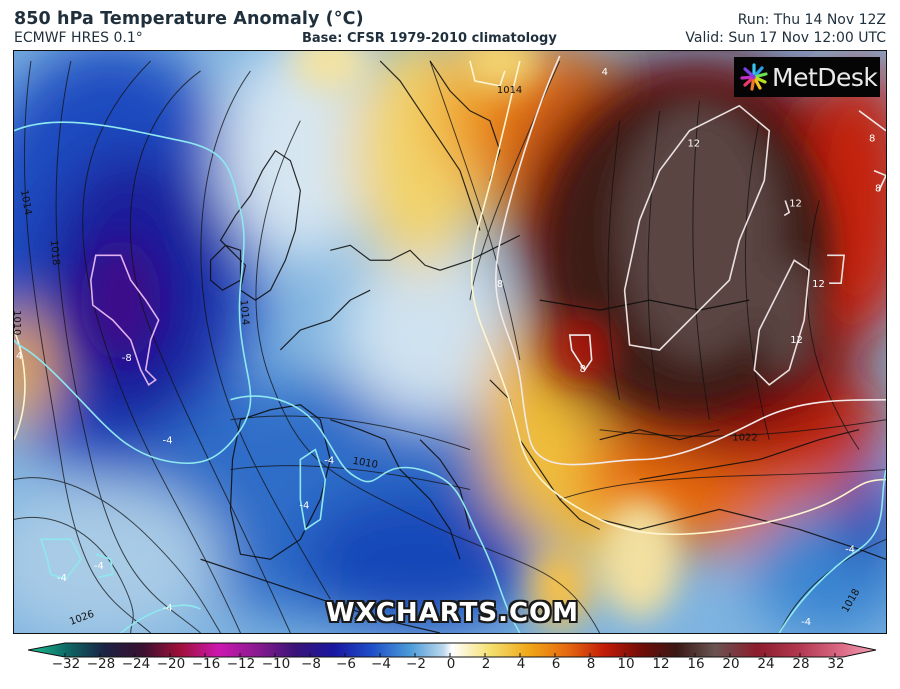 The height and width of the screenshot is (689, 900). I want to click on tick-label: 2, so click(486, 664).